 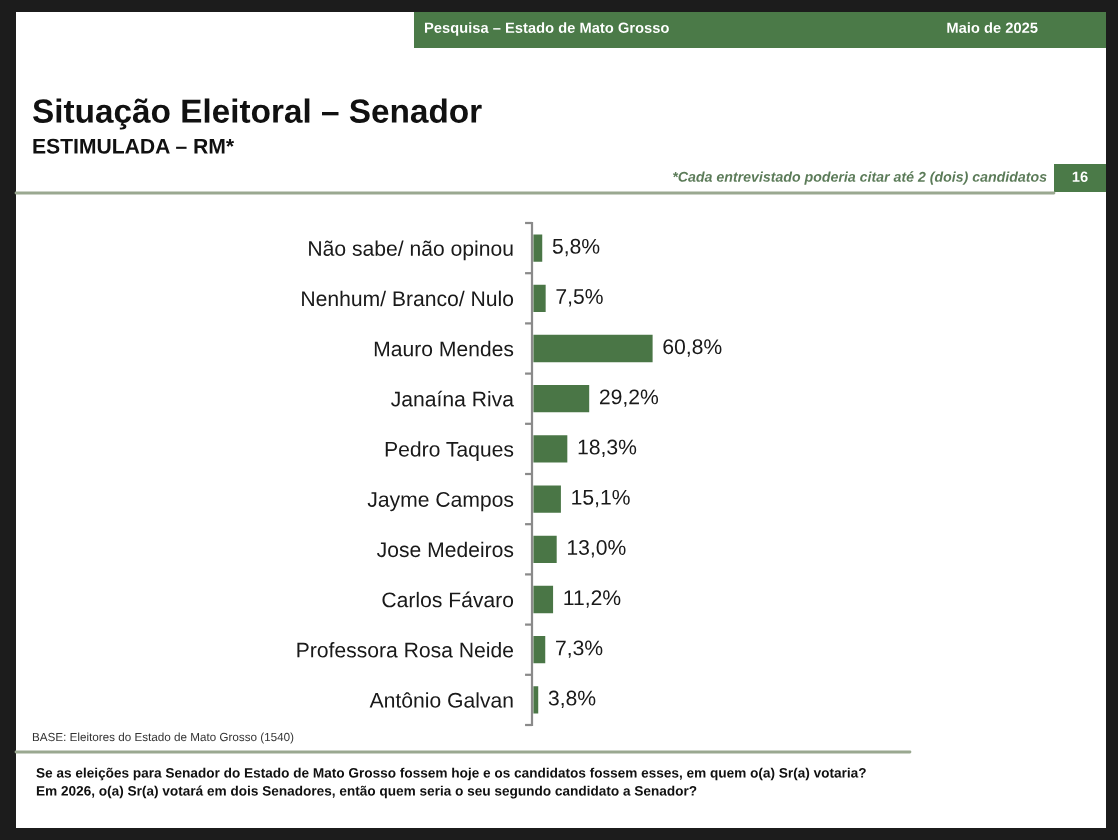 What do you see at coordinates (692, 348) in the screenshot?
I see `data-label: 60,8%` at bounding box center [692, 348].